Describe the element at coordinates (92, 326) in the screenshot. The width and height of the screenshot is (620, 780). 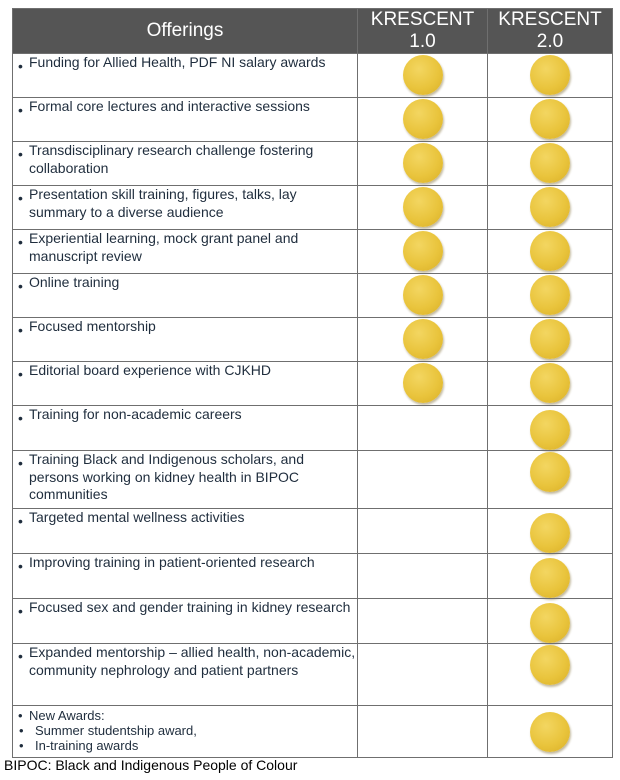
I see `offering-text: Focused mentorship` at that location.